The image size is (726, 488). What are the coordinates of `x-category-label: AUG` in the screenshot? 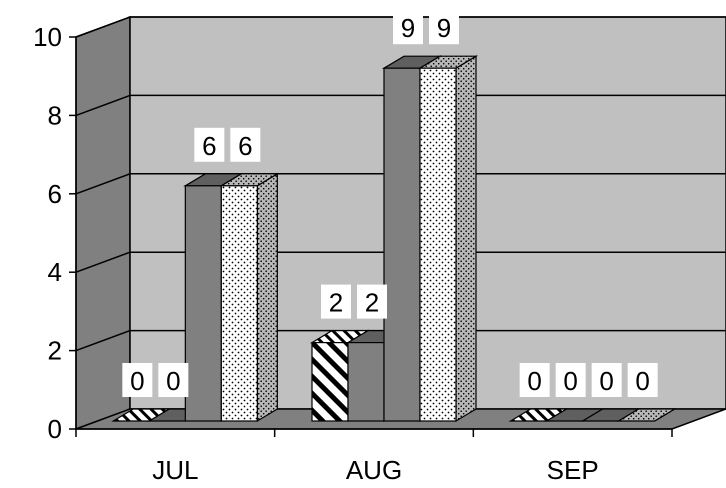 It's located at (374, 470).